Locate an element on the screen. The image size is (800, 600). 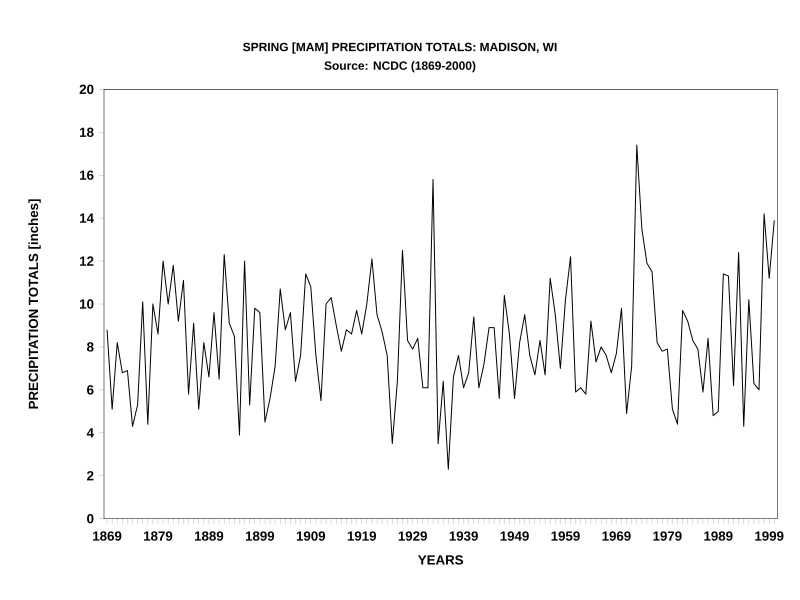
y-tick-label: 18 is located at coordinates (87, 132).